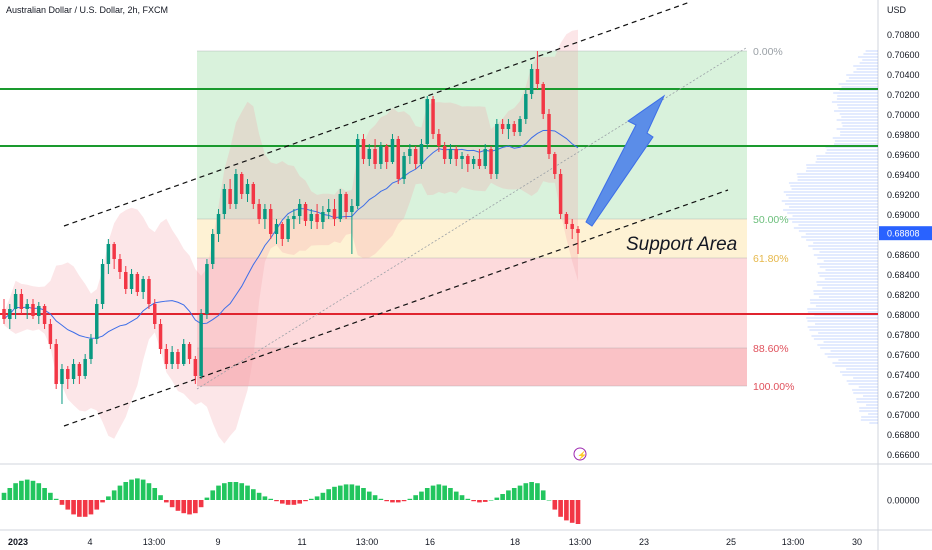 This screenshot has height=550, width=932. What do you see at coordinates (903, 435) in the screenshot?
I see `y-tick-label: 0.66800` at bounding box center [903, 435].